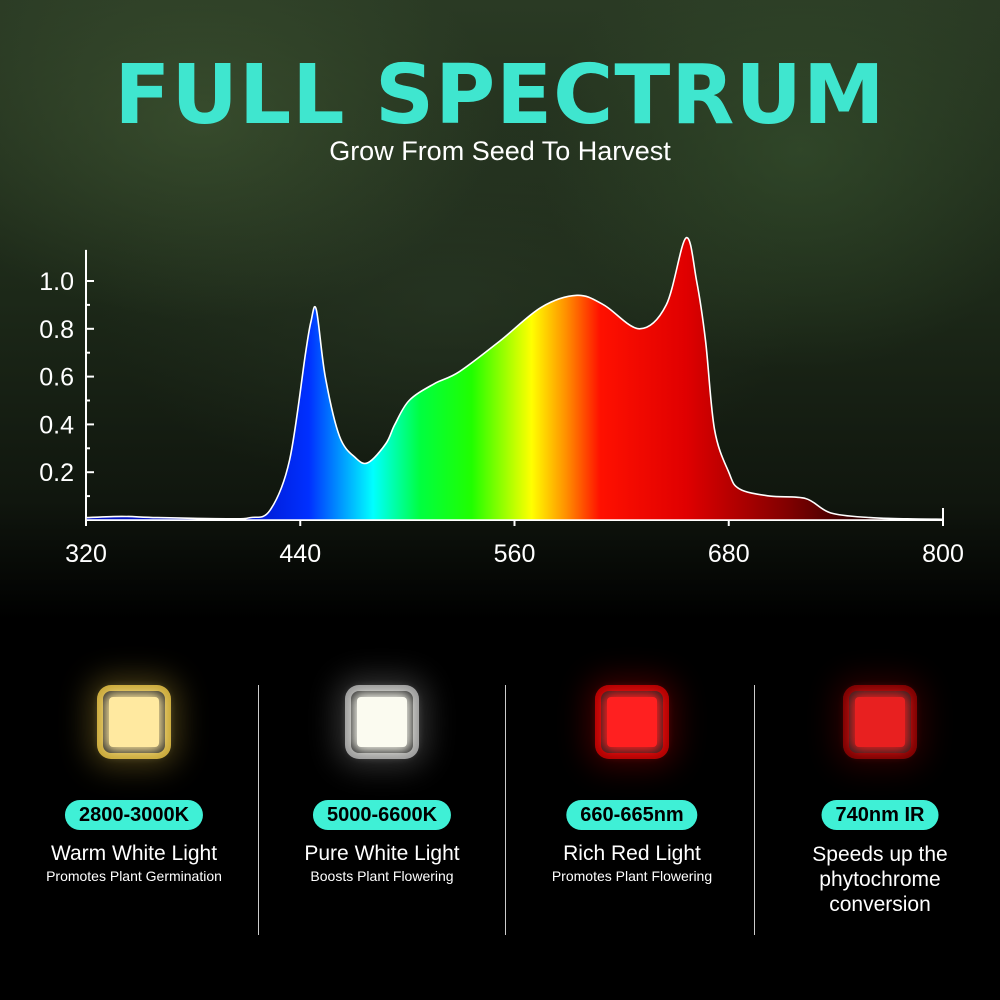 The image size is (1000, 1000). I want to click on badge: 5000-6600K, so click(382, 815).